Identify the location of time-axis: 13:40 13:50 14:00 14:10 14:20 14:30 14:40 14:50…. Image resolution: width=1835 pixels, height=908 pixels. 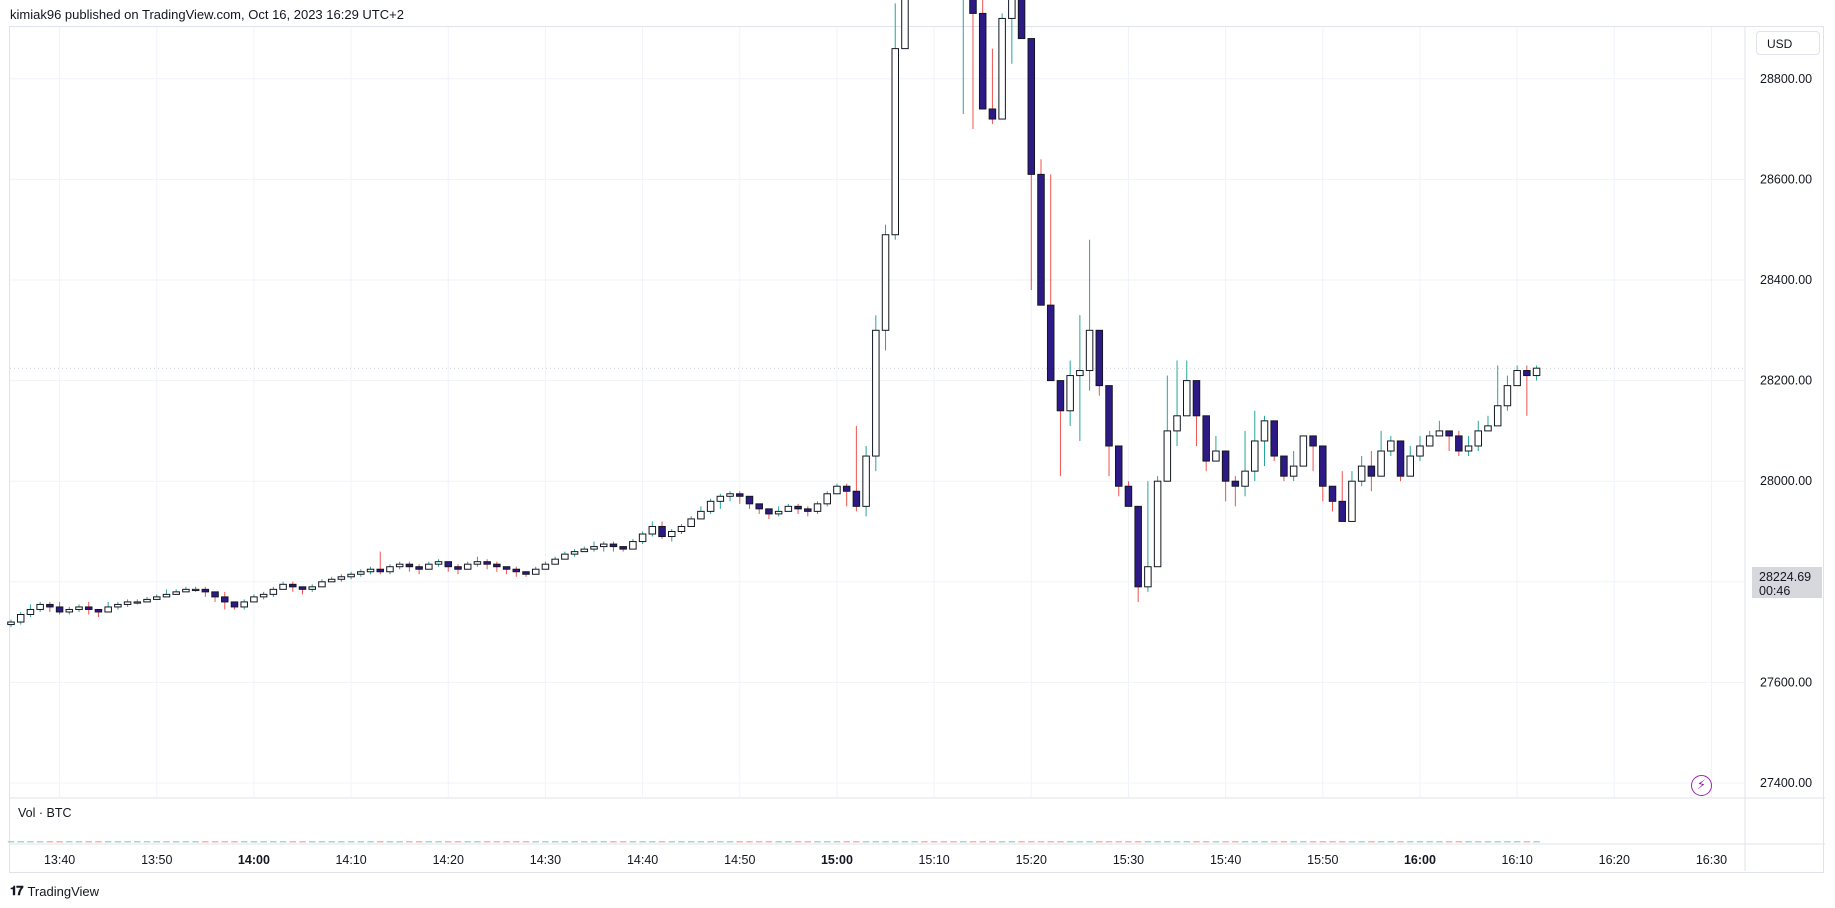
(885, 860).